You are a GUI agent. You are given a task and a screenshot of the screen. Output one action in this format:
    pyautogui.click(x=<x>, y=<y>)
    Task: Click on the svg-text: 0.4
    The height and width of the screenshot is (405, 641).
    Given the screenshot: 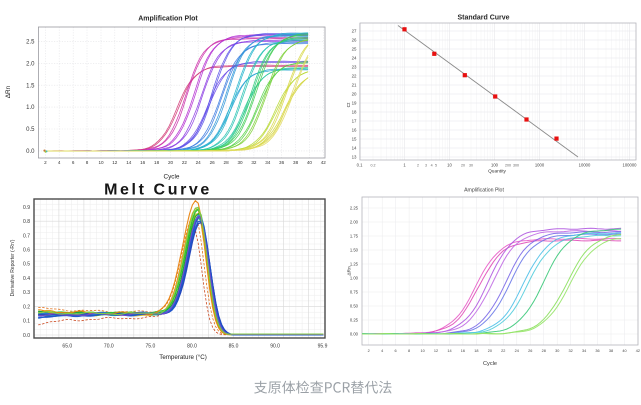 What is the action you would take?
    pyautogui.click(x=26, y=279)
    